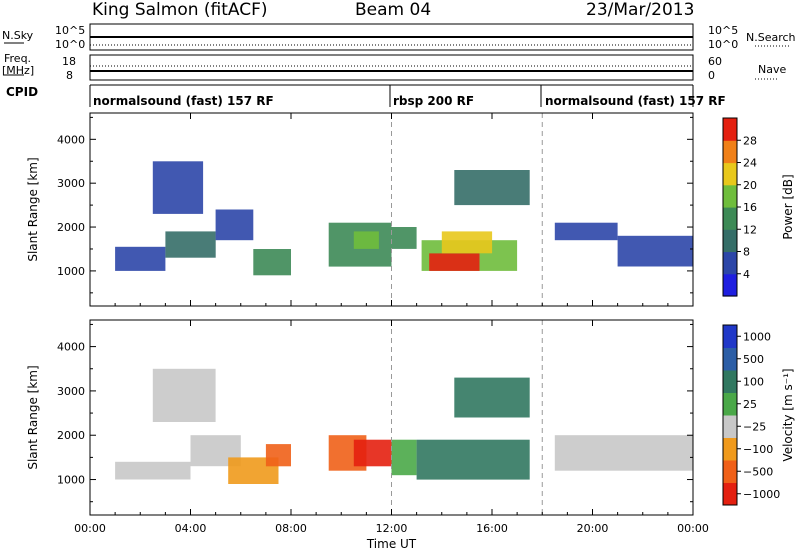 The image size is (800, 554). Describe the element at coordinates (711, 75) in the screenshot. I see `nave-tick-bottom: 0` at that location.